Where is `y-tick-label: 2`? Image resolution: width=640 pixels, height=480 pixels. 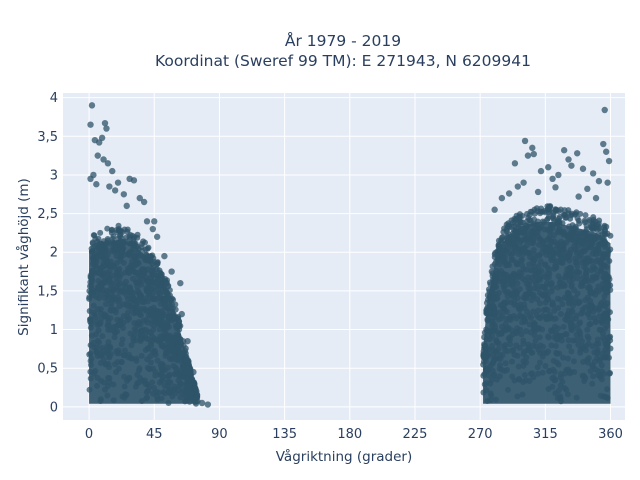
y-tick-label: 2 is located at coordinates (54, 253).